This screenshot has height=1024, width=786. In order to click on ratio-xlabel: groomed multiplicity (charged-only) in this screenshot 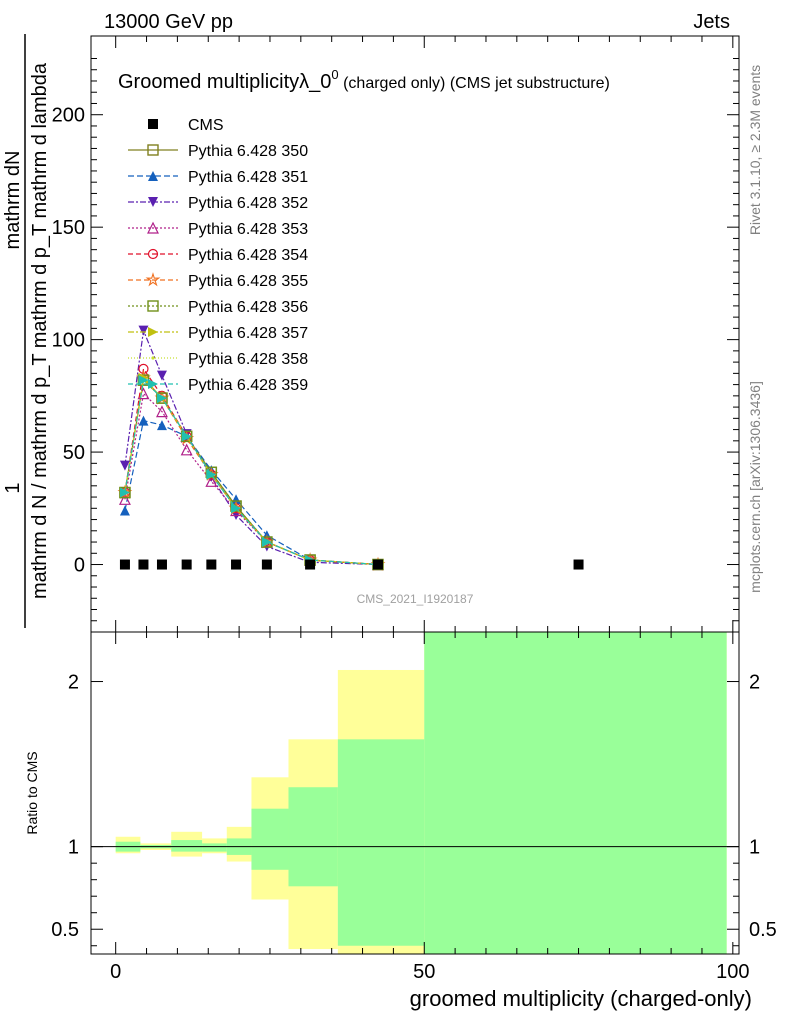, I will do `click(581, 998)`.